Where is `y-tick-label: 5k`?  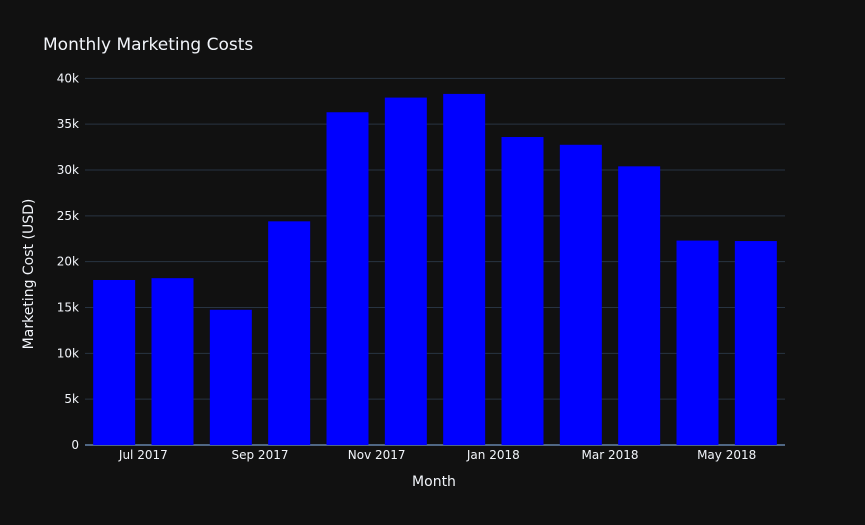 y-tick-label: 5k is located at coordinates (71, 399).